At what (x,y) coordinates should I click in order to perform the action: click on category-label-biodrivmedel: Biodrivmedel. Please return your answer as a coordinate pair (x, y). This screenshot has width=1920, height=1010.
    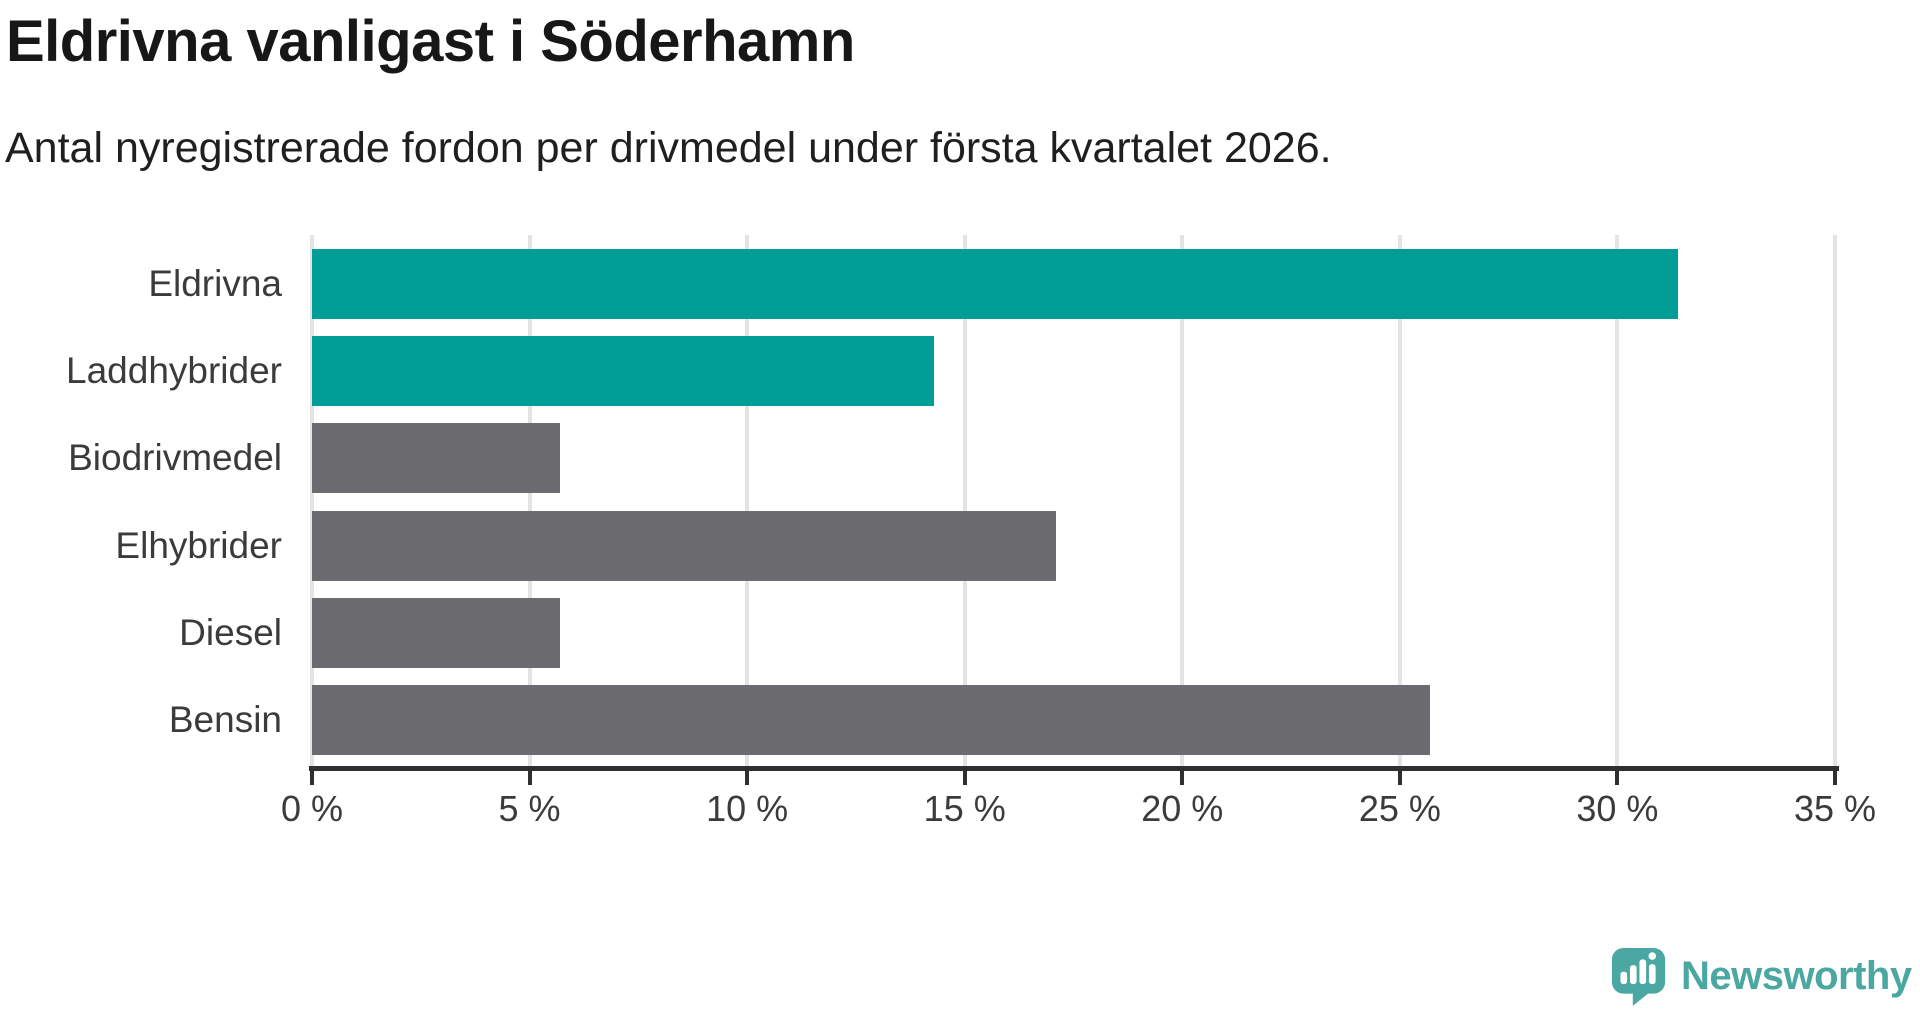
    Looking at the image, I should click on (175, 458).